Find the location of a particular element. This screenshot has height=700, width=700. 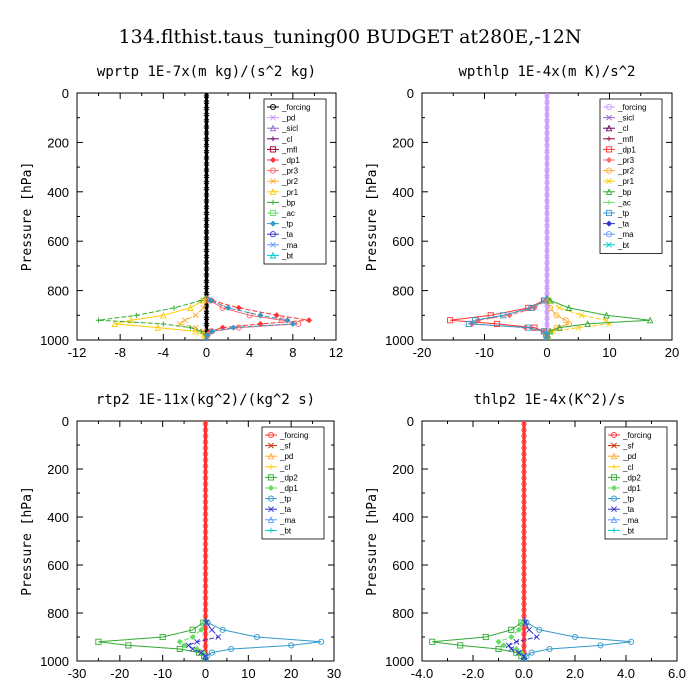

legend-entry: _ma is located at coordinates (287, 520).